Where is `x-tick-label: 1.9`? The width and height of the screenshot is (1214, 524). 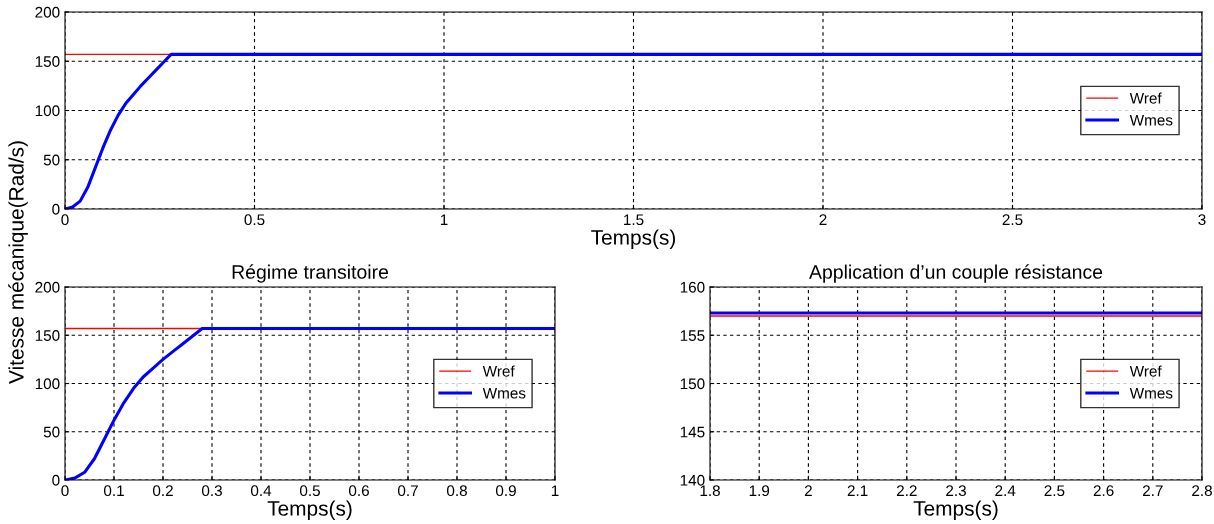
x-tick-label: 1.9 is located at coordinates (759, 491).